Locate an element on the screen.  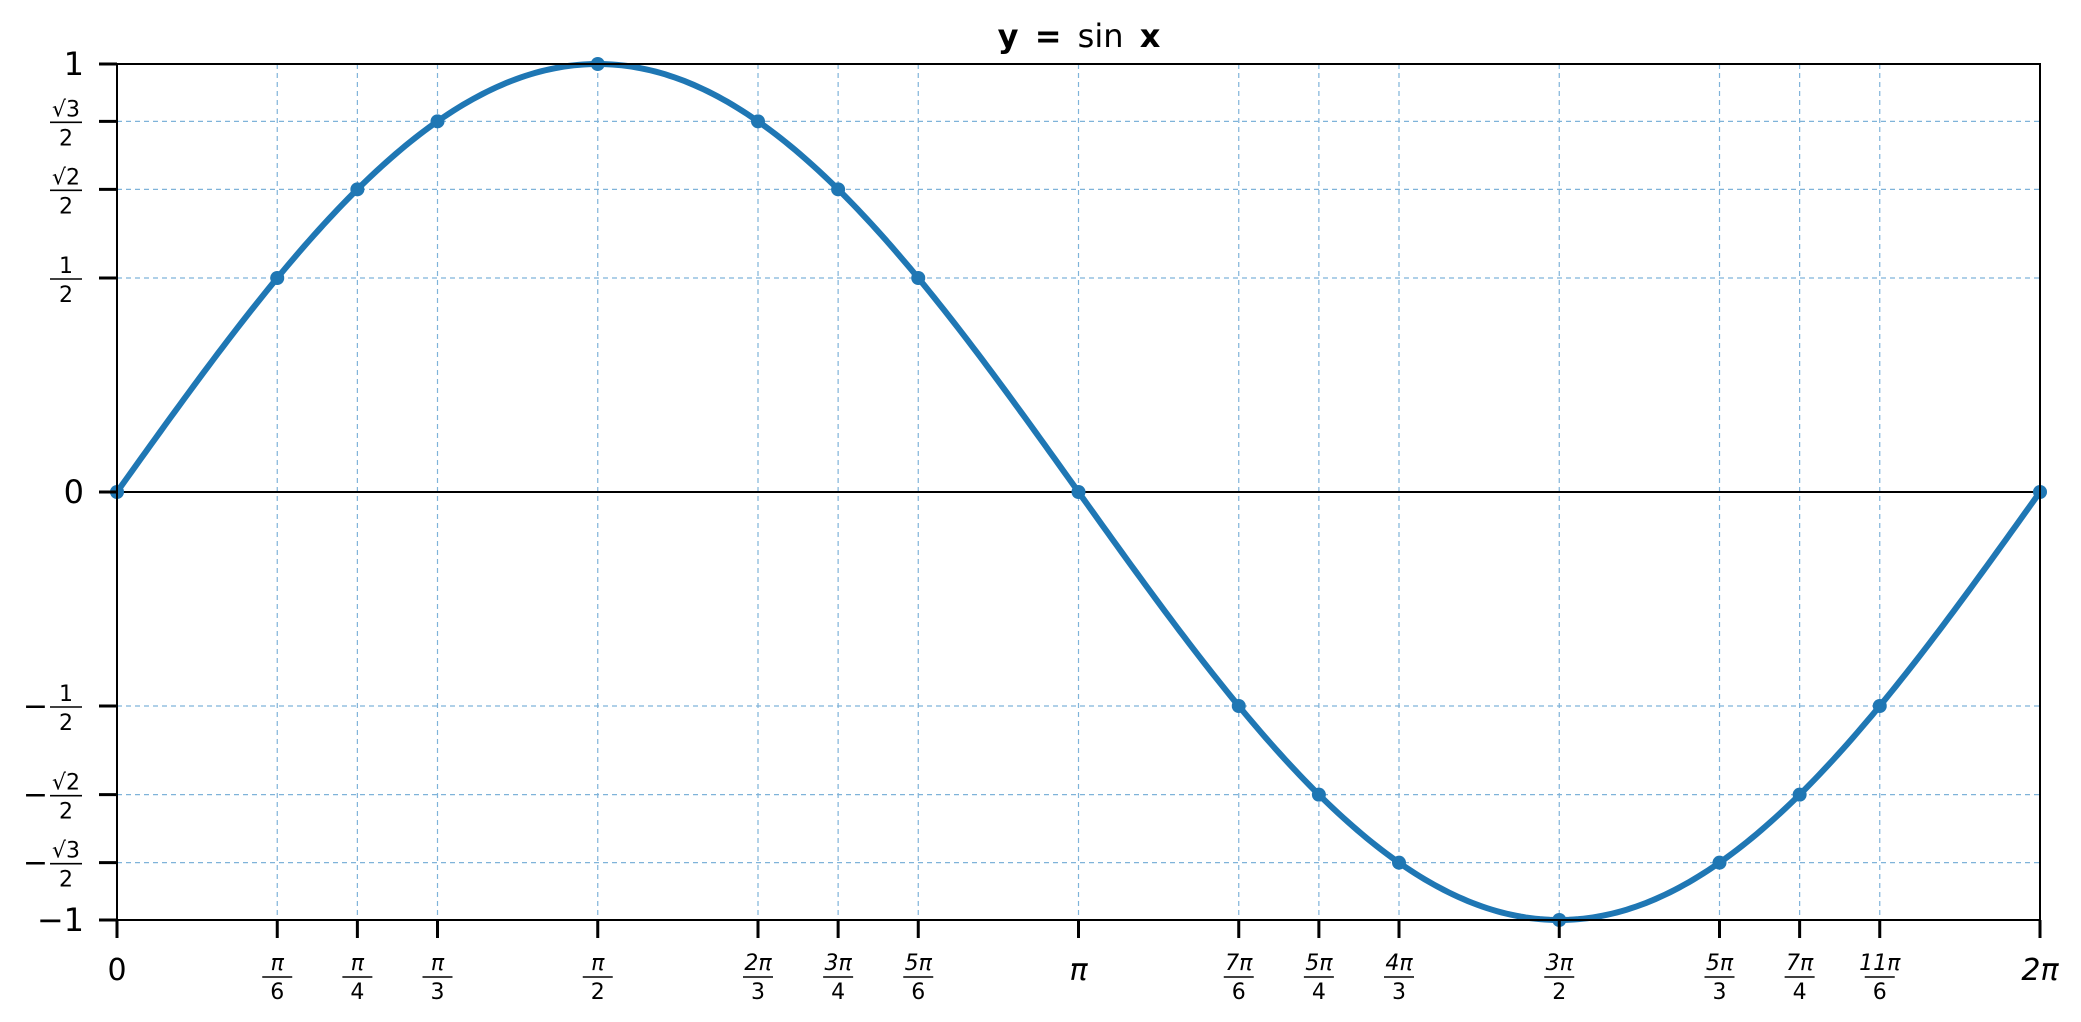
title-equals: = is located at coordinates (1048, 36).